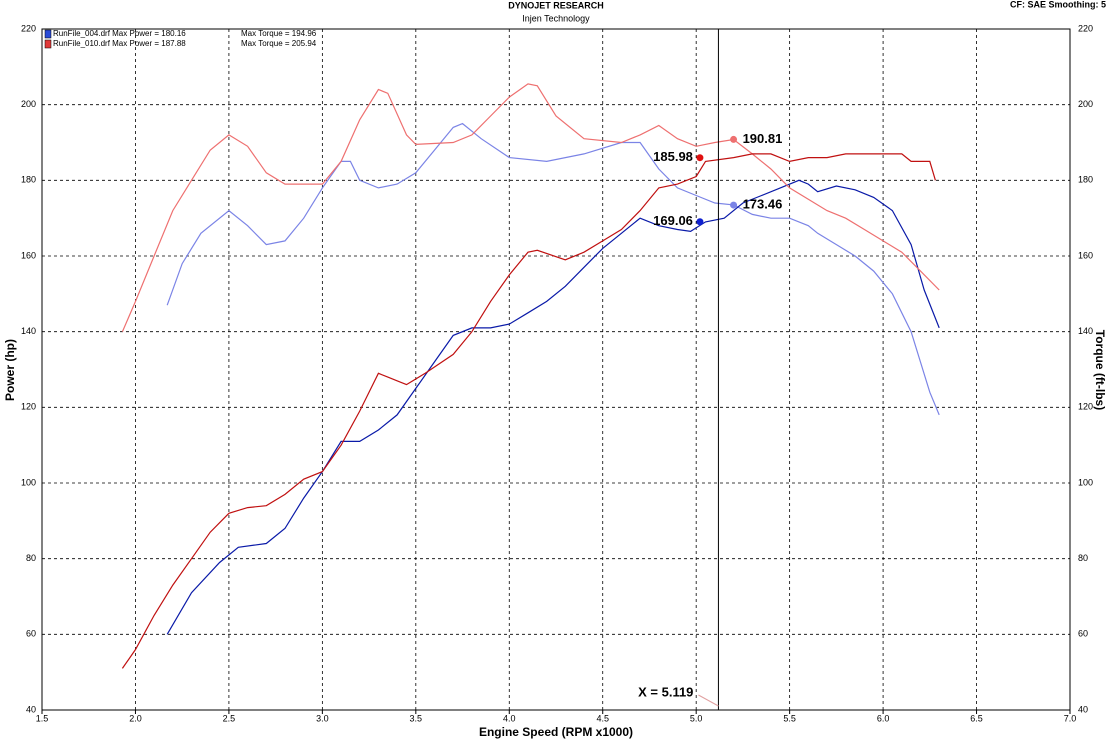 This screenshot has height=743, width=1110. I want to click on x-tick-label: 4.0, so click(509, 718).